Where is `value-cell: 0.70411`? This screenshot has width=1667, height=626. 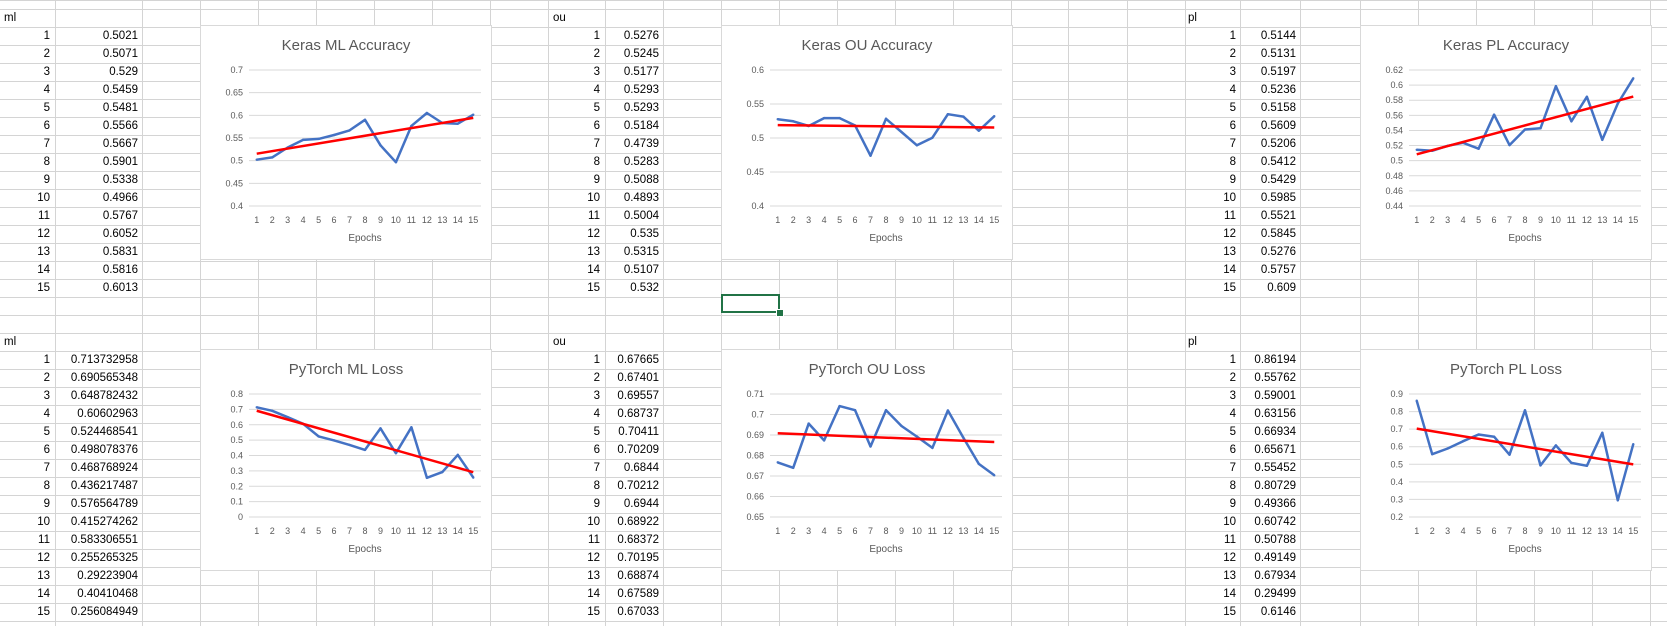
value-cell: 0.70411 is located at coordinates (638, 432).